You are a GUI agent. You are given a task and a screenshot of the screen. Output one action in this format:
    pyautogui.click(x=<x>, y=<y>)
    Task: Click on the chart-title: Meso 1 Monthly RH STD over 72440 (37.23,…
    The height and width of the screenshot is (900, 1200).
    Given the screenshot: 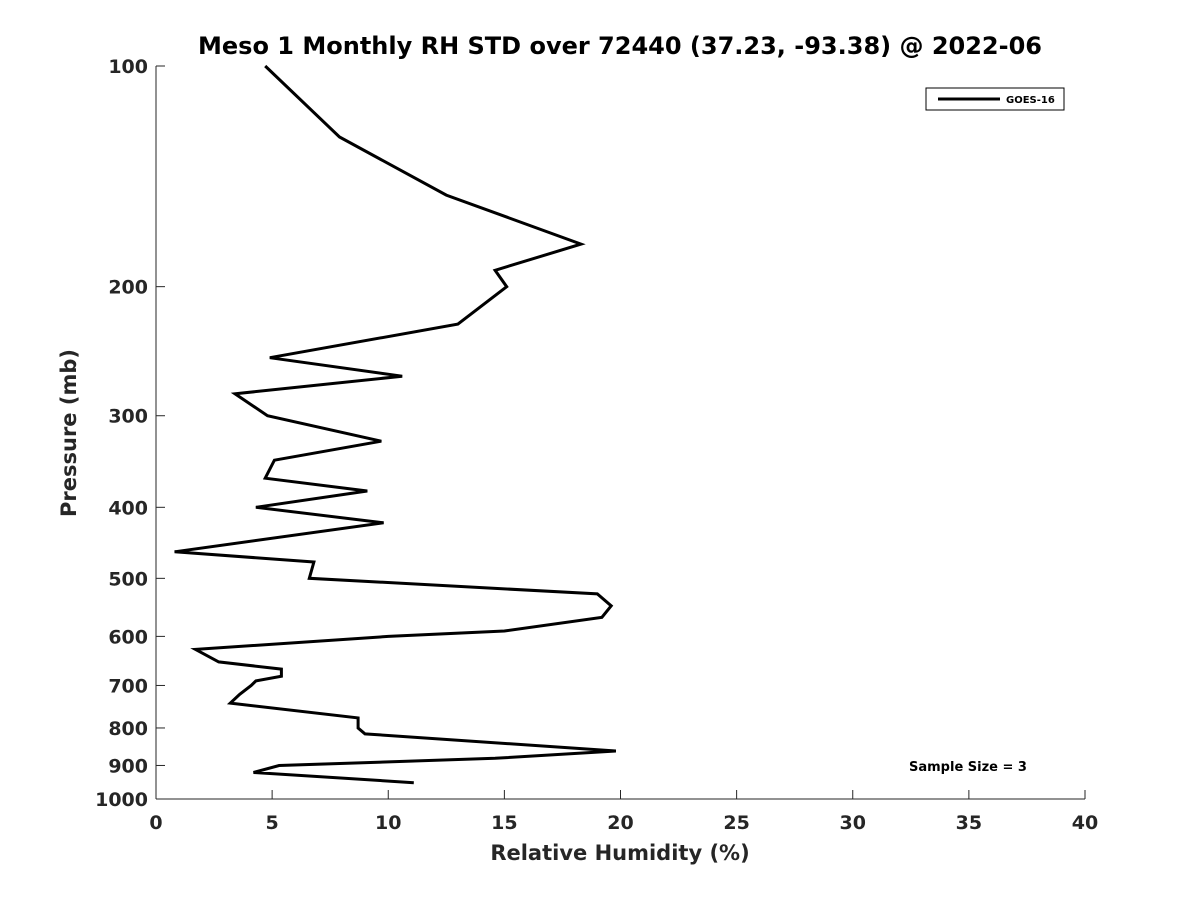 What is the action you would take?
    pyautogui.click(x=620, y=46)
    